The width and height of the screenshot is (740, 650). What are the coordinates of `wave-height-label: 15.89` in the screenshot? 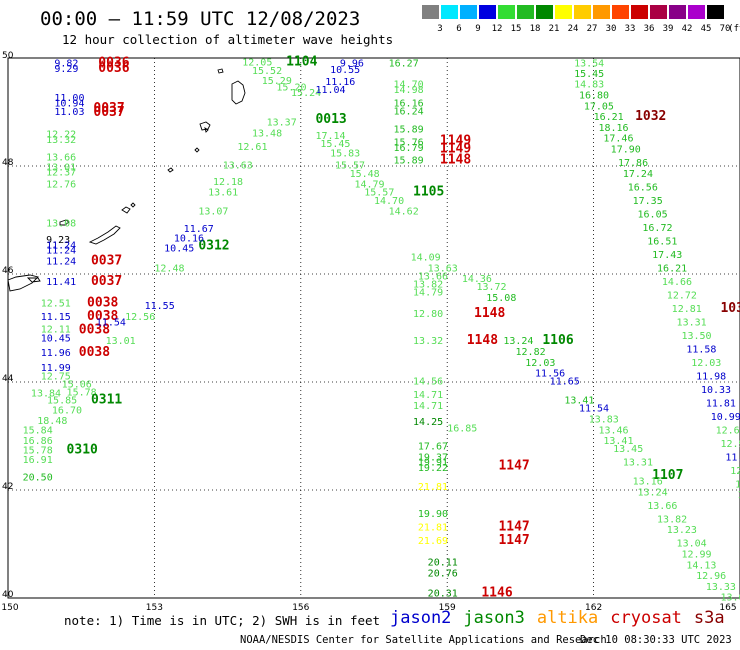 It's located at (409, 160).